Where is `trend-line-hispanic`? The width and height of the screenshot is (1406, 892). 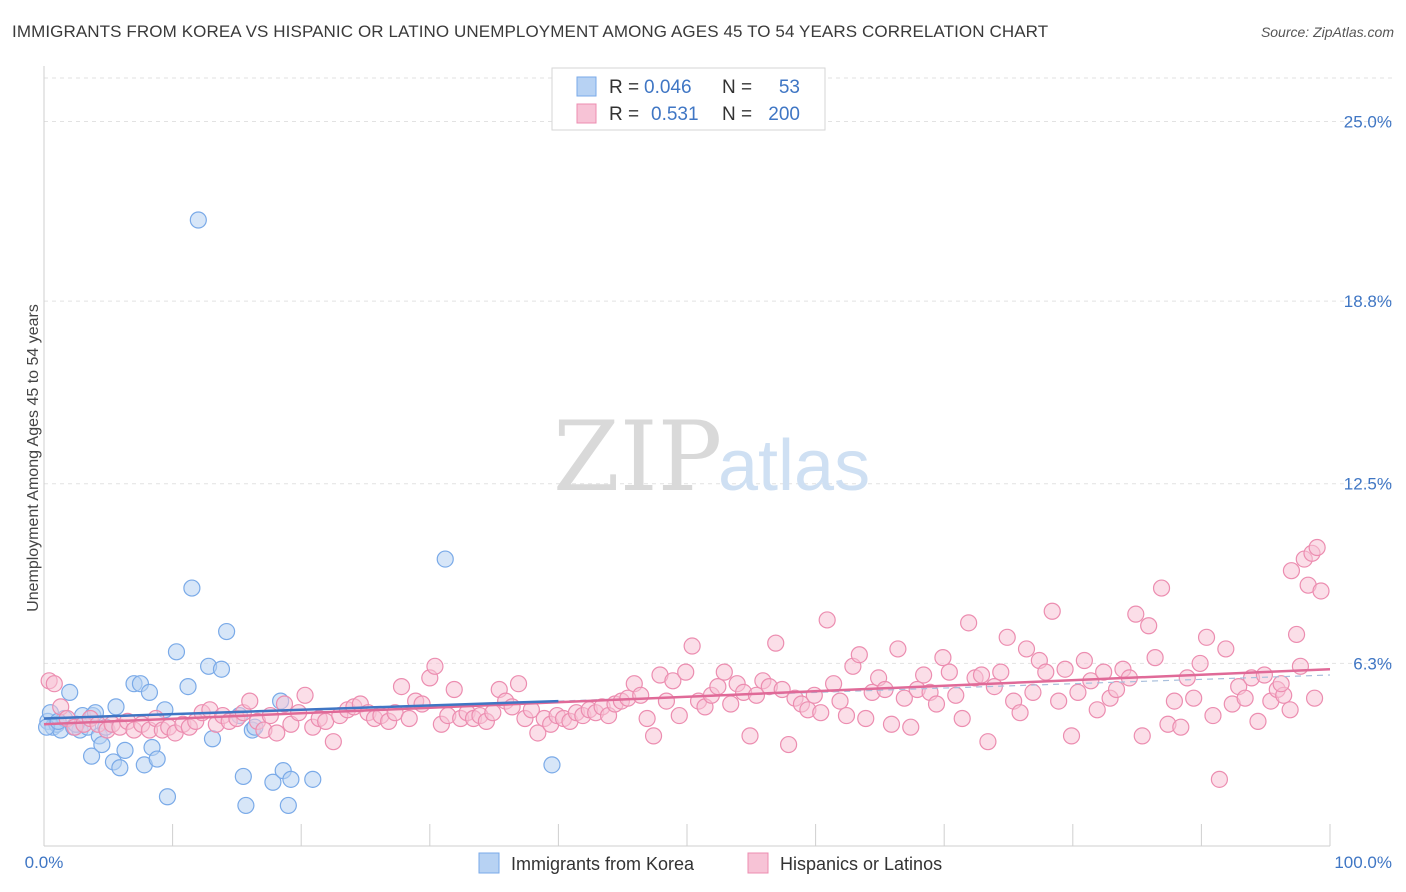 trend-line-hispanic is located at coordinates (687, 696).